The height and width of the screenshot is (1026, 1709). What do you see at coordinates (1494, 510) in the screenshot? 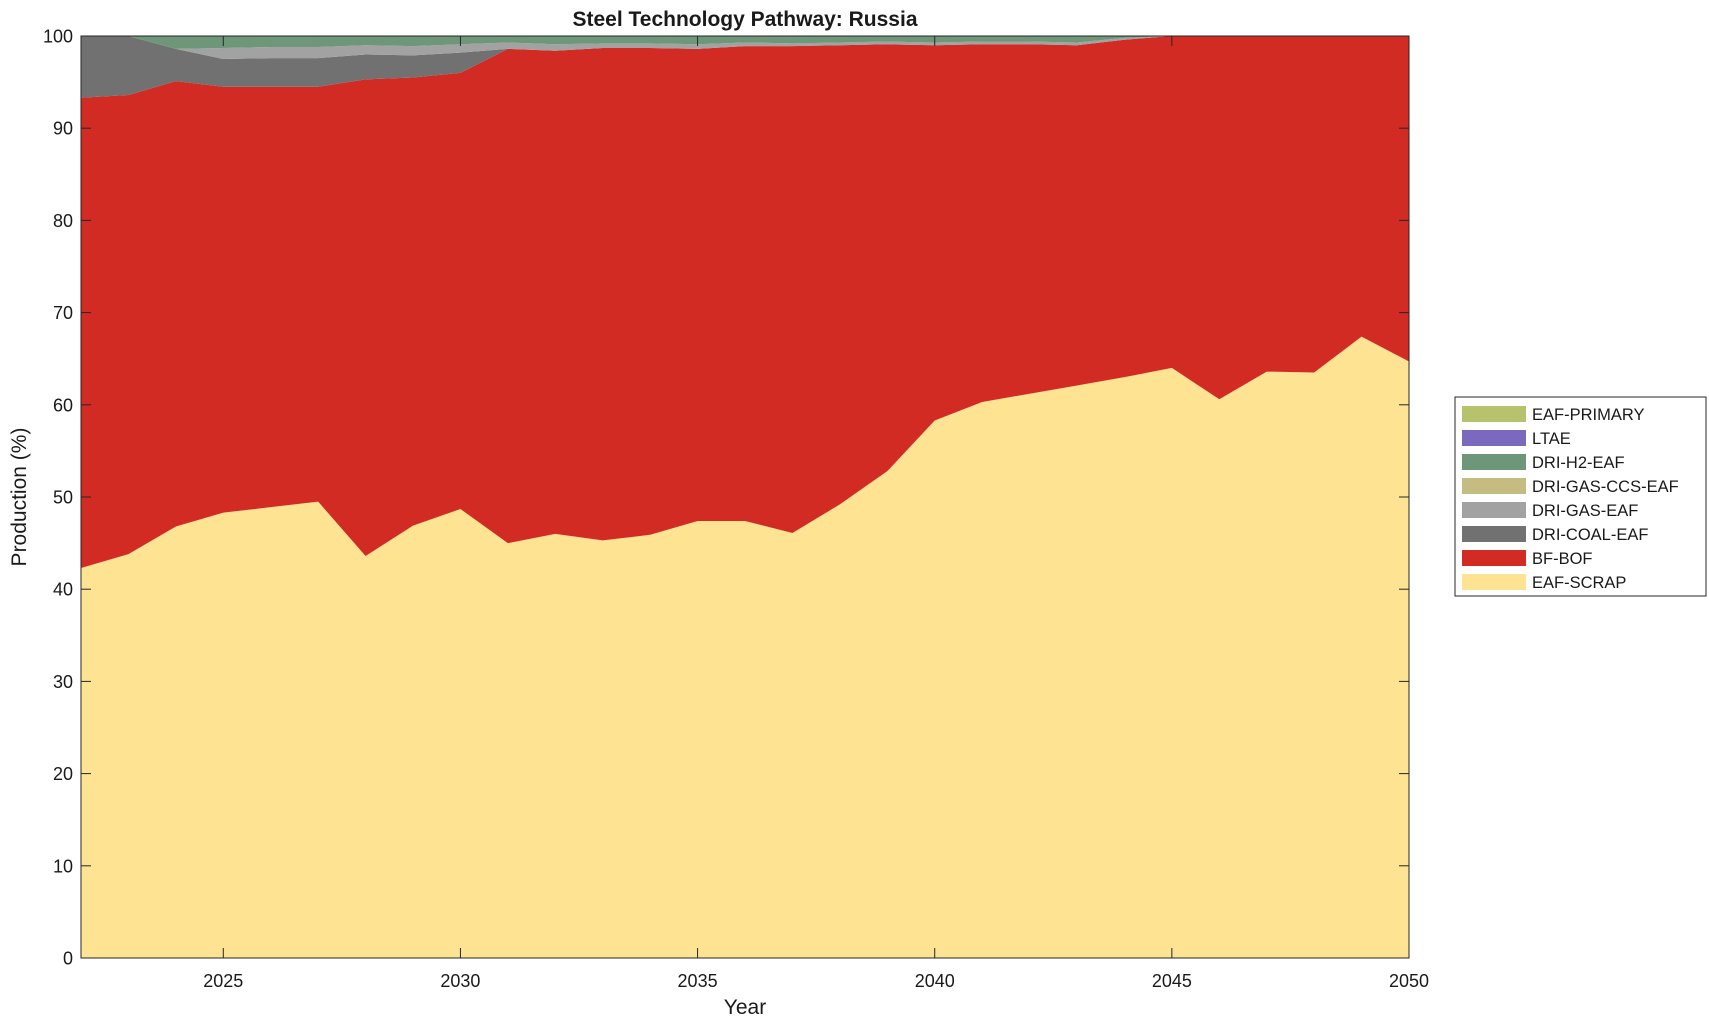
I see `legend-swatch-dri-gas-eaf` at bounding box center [1494, 510].